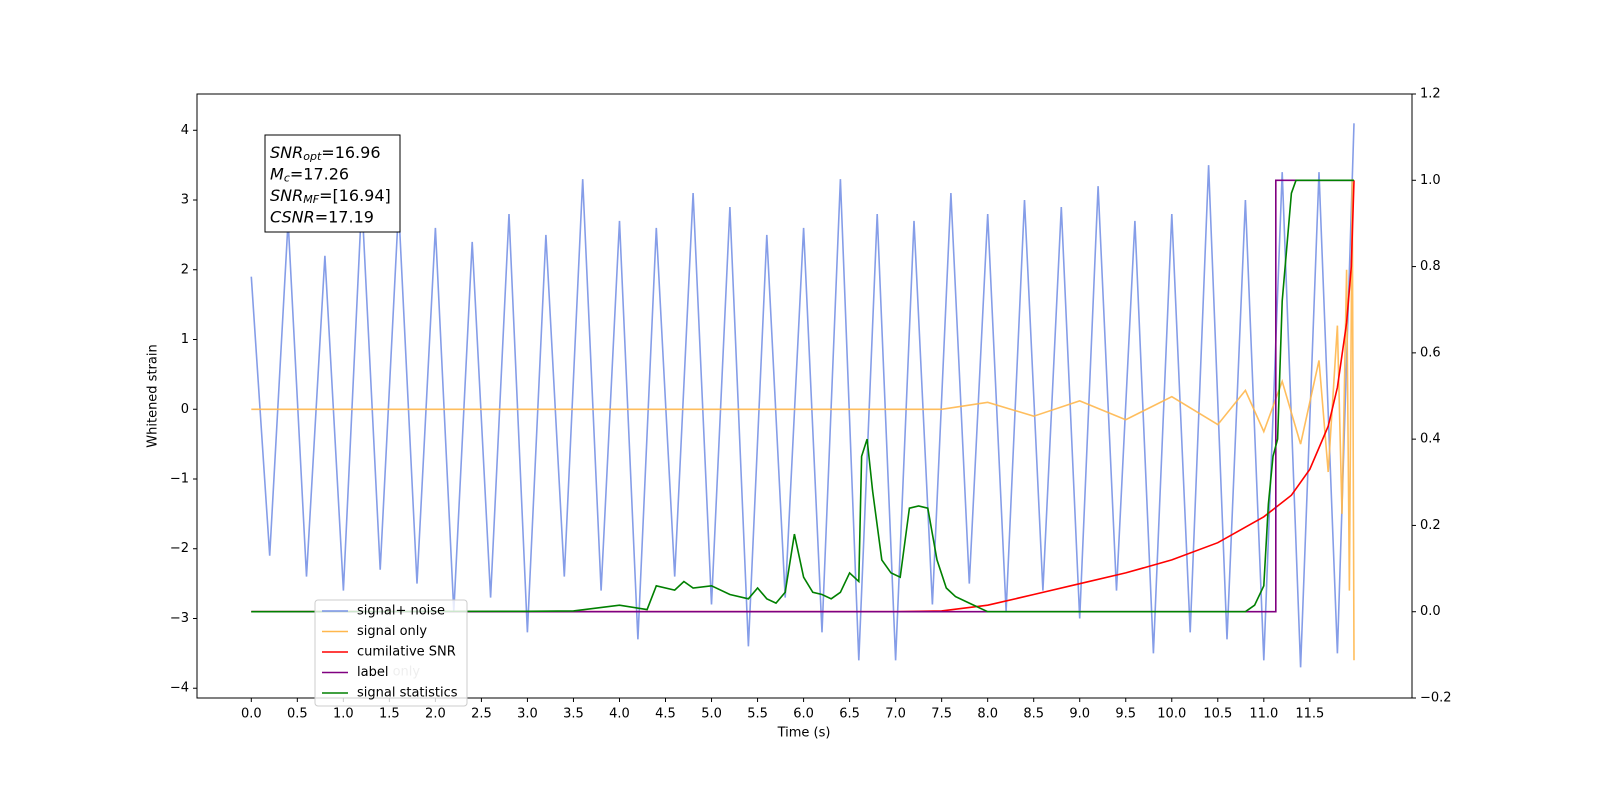 This screenshot has width=1600, height=800. Describe the element at coordinates (849, 714) in the screenshot. I see `x-tick-label: 6.5` at that location.